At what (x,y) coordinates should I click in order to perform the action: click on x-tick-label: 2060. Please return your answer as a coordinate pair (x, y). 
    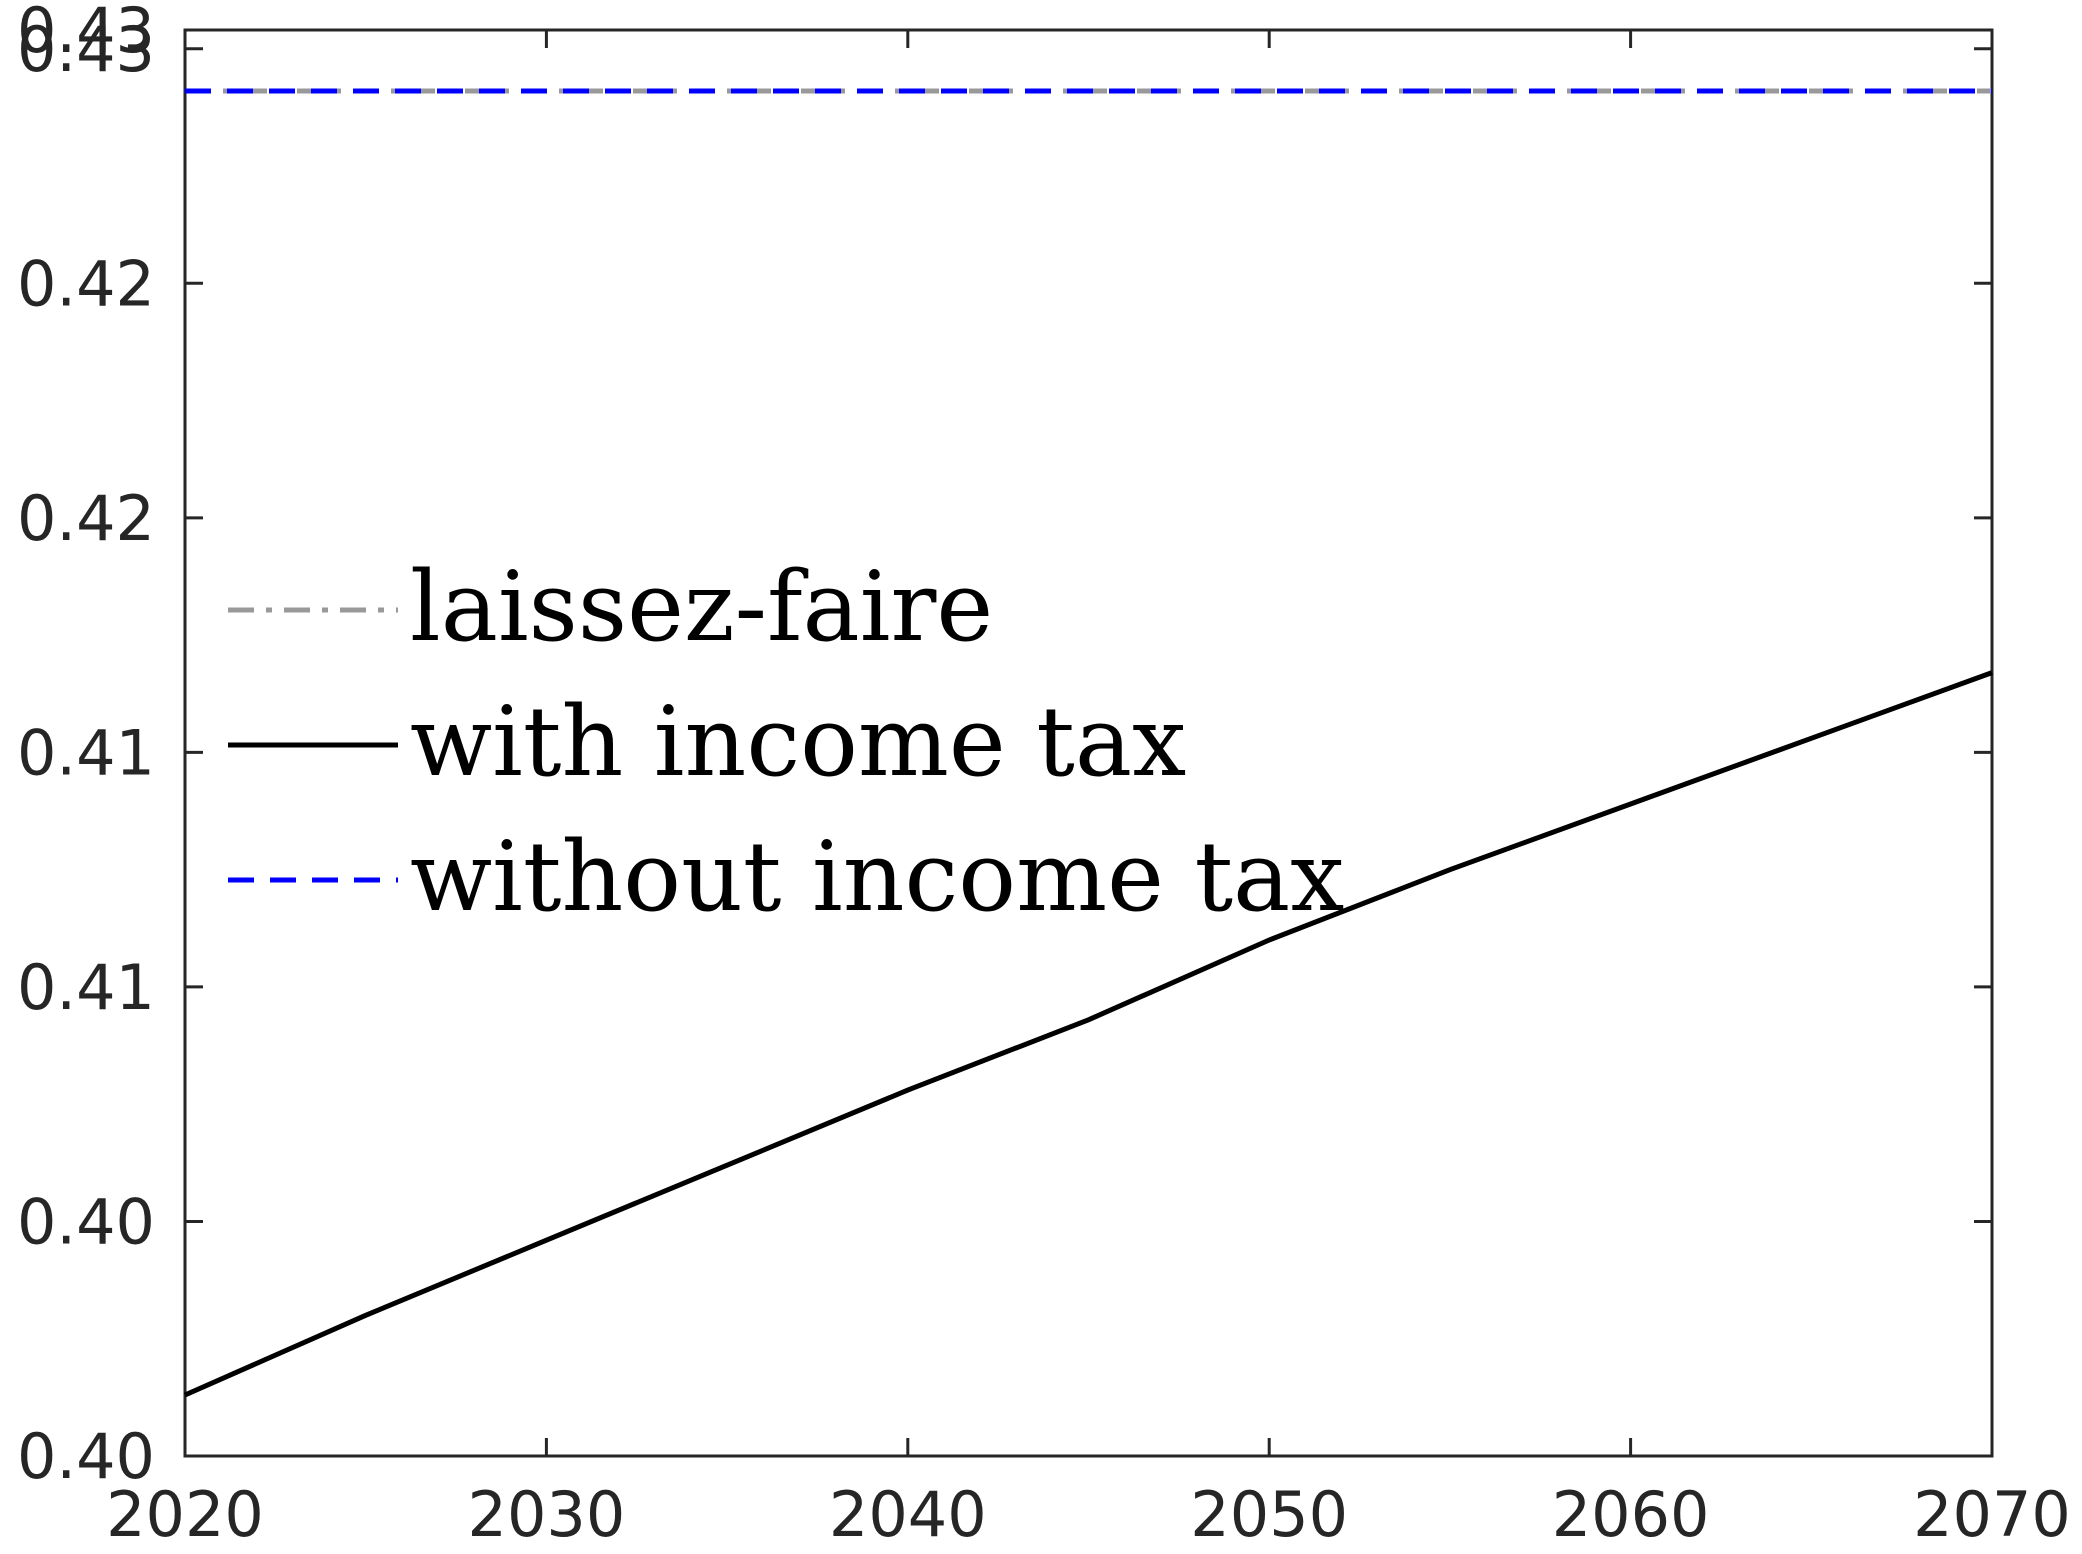
    Looking at the image, I should click on (1631, 1514).